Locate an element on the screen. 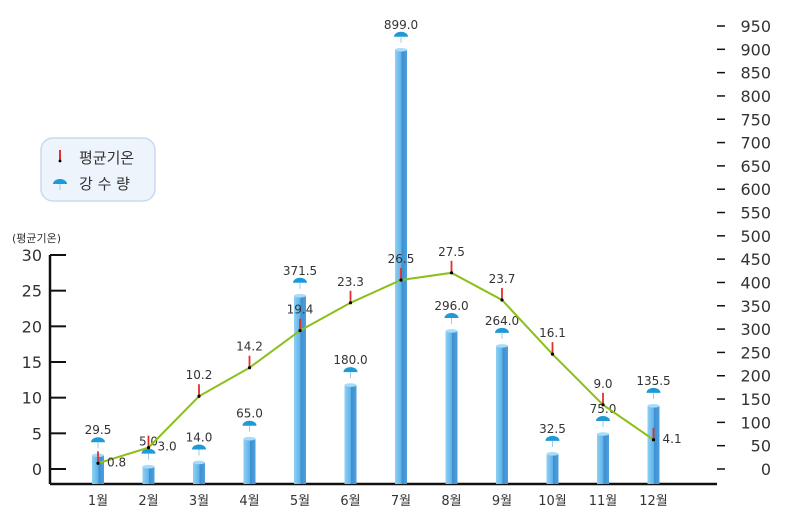 Image resolution: width=800 pixels, height=527 pixels. right-axis-tick-label: 50 is located at coordinates (761, 446).